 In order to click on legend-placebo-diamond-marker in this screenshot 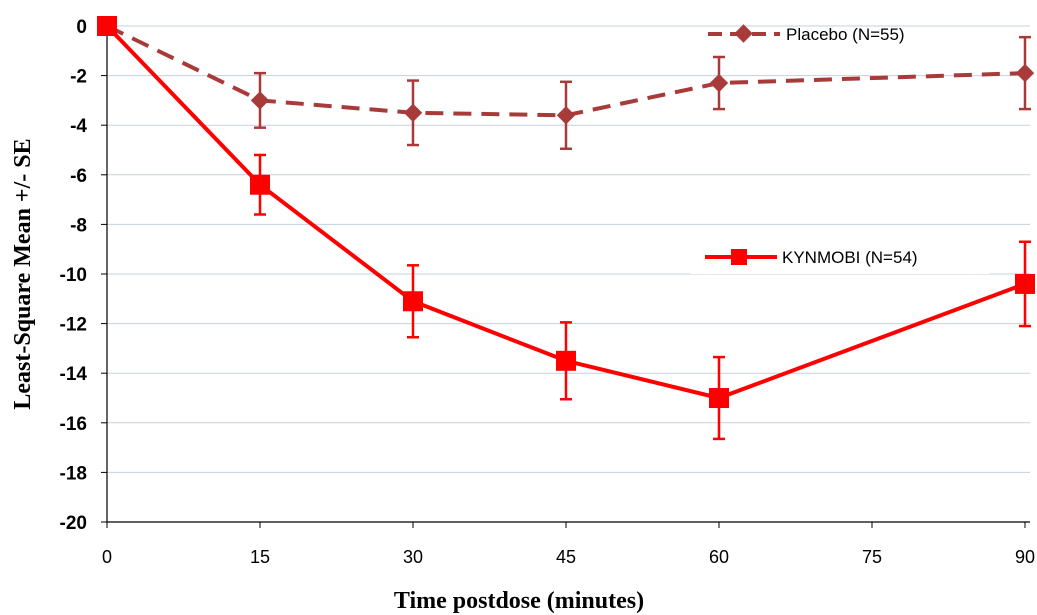, I will do `click(743, 33)`.